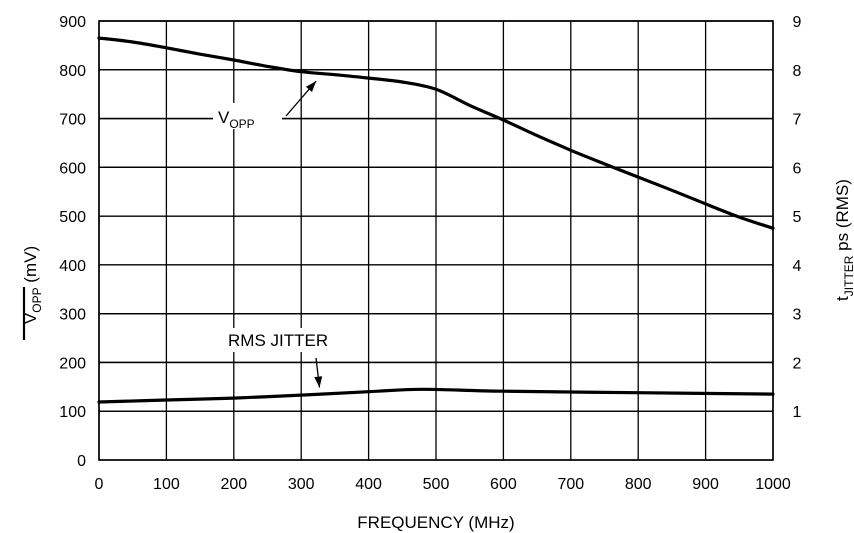  I want to click on annotation-jitter-backdrop, so click(290, 340).